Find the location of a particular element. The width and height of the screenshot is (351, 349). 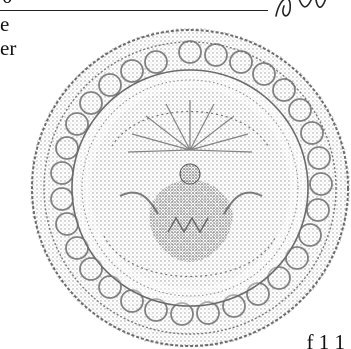

text-fragment-line-1: e is located at coordinates (5, 24).